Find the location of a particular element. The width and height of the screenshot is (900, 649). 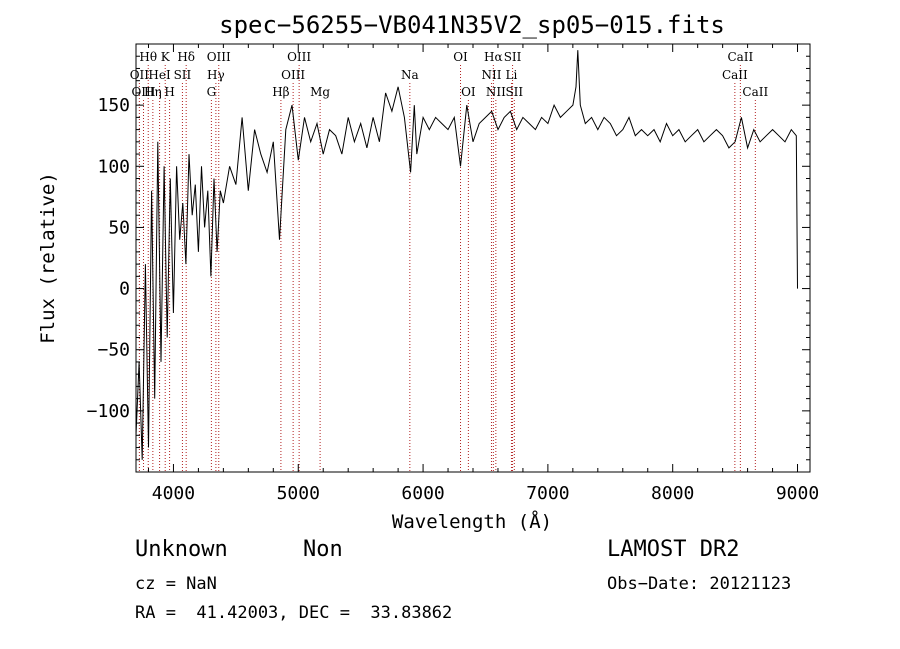

spectral-line-label: Hγ is located at coordinates (216, 75).